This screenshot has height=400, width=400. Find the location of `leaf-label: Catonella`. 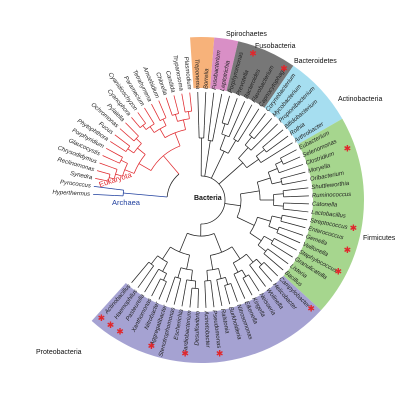

leaf-label: Catonella is located at coordinates (325, 205).